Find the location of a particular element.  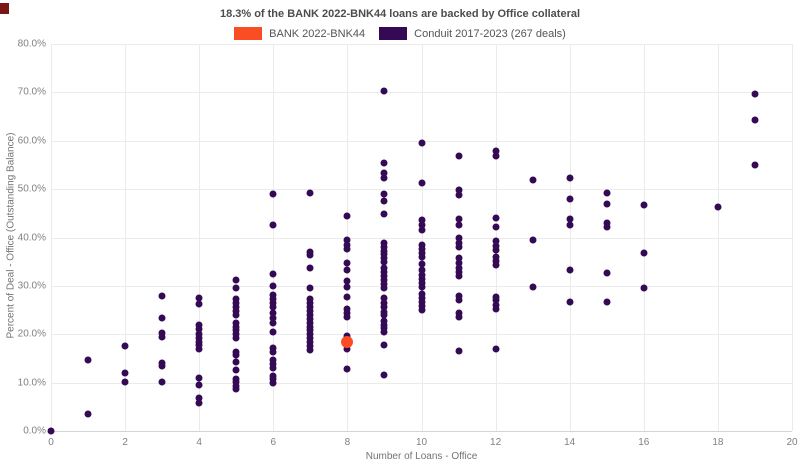

legend-item-conduit: Conduit 2017-2023 (267 deals) is located at coordinates (472, 33).